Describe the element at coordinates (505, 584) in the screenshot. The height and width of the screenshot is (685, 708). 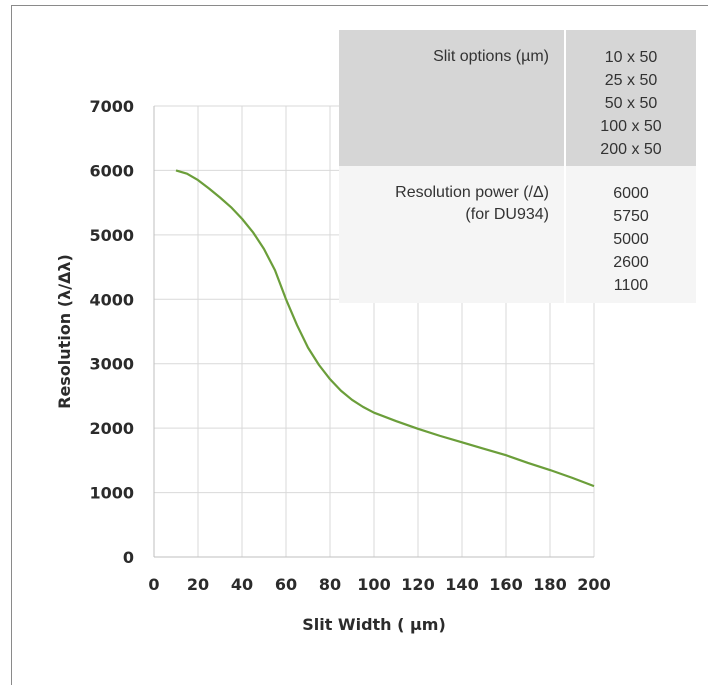
I see `x-tick-label: 160` at that location.